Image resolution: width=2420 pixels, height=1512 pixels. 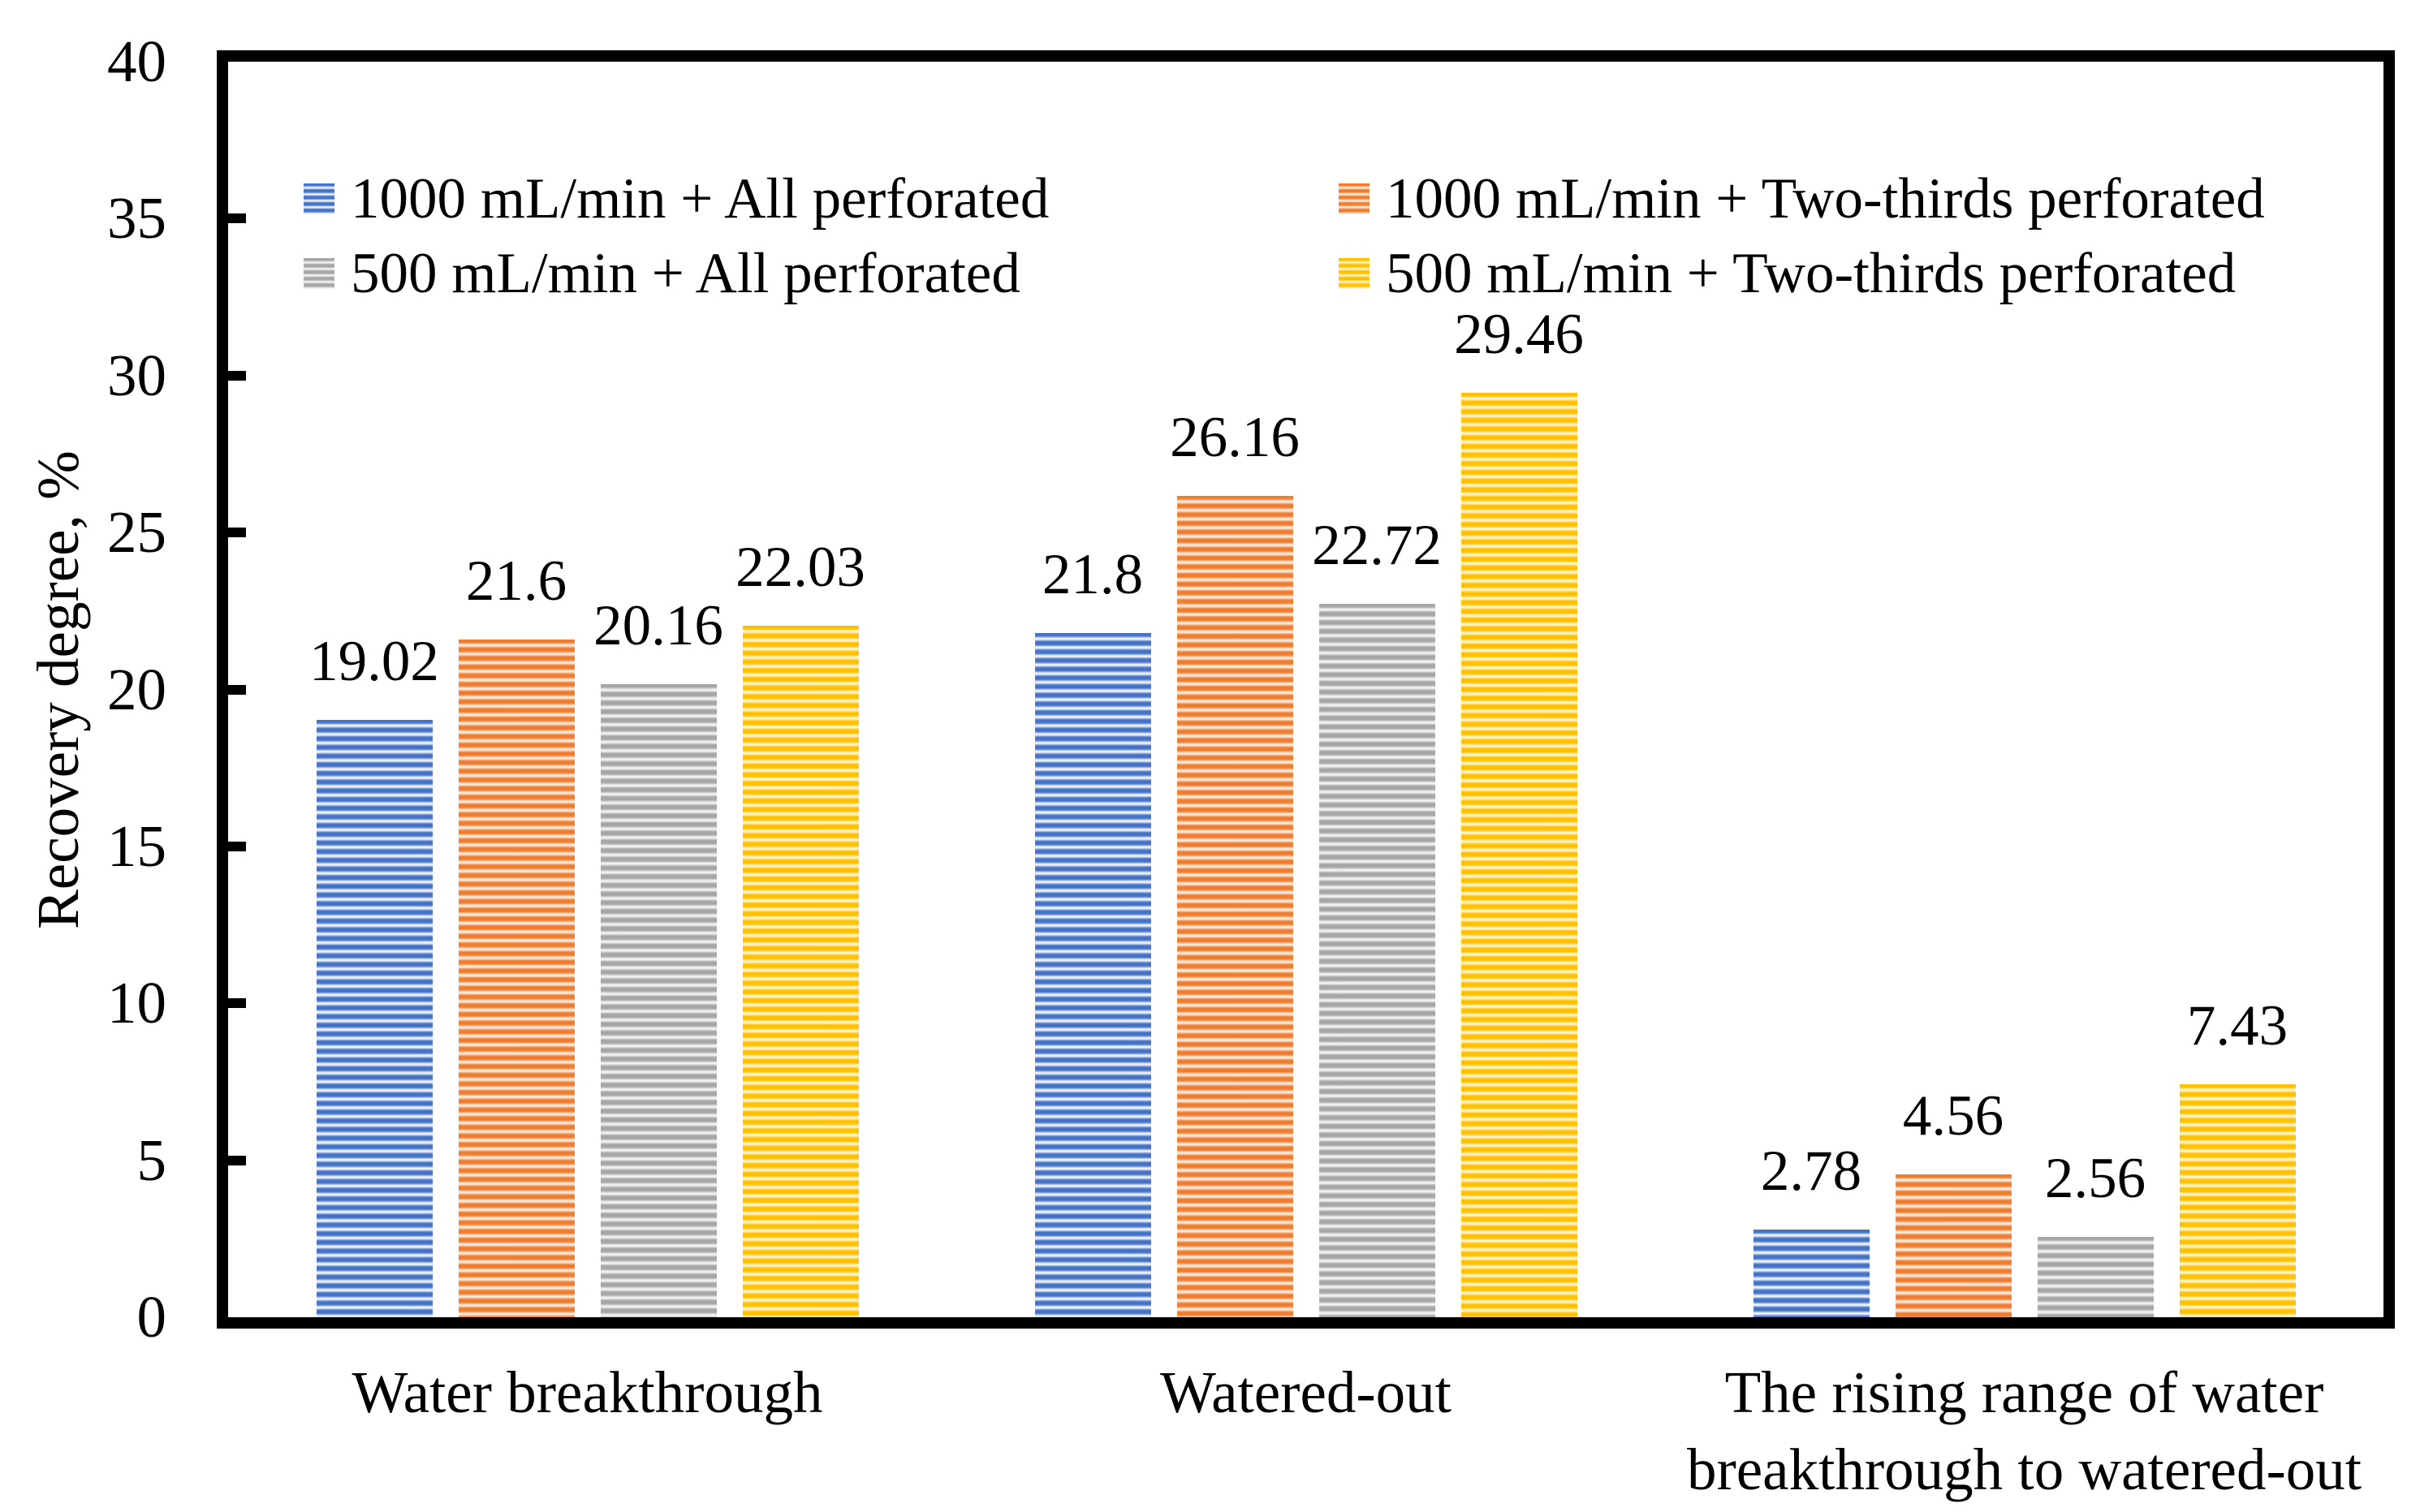 I want to click on bar-value-label: 19.02, so click(x=374, y=662).